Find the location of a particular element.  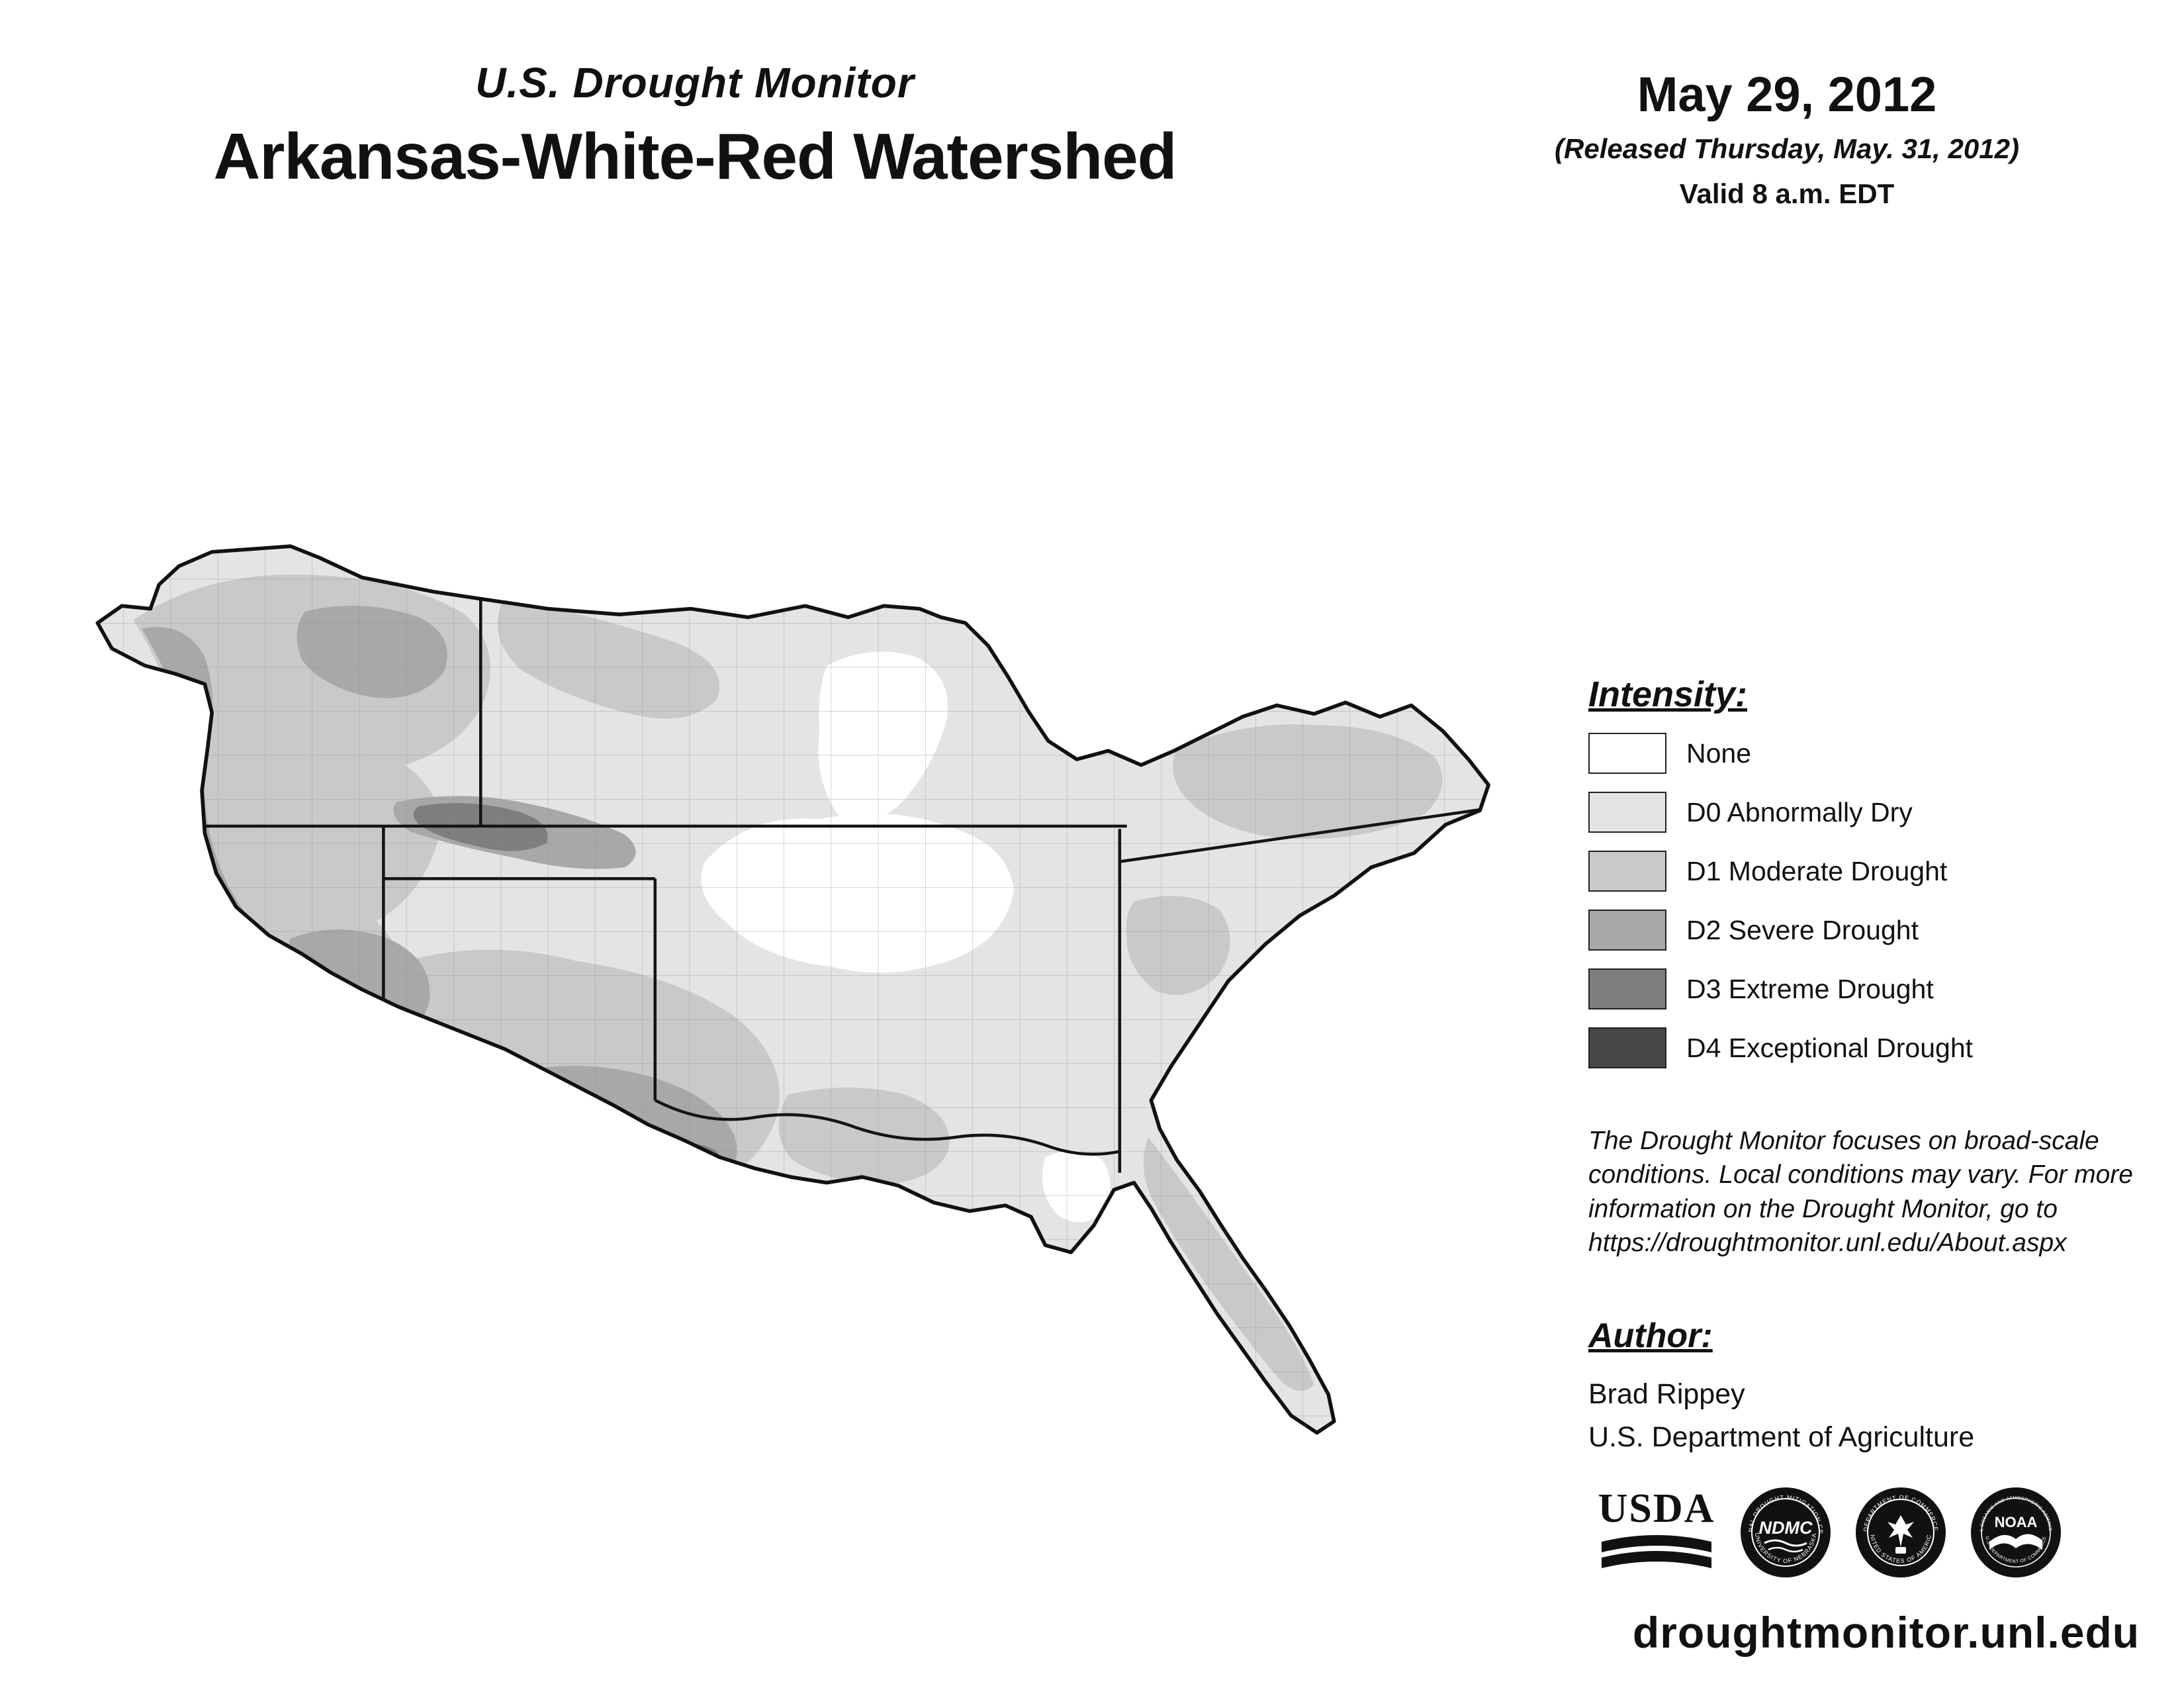

d3-region-spot3 is located at coordinates (311, 1016).